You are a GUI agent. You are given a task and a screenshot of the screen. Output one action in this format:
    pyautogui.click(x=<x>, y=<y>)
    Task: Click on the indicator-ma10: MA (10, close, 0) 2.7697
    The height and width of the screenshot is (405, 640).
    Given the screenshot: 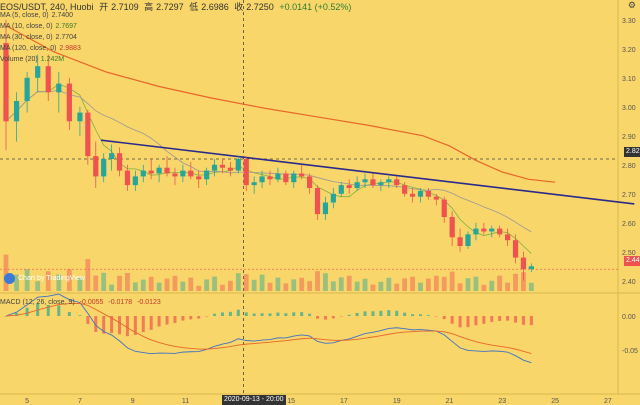 What is the action you would take?
    pyautogui.click(x=38, y=26)
    